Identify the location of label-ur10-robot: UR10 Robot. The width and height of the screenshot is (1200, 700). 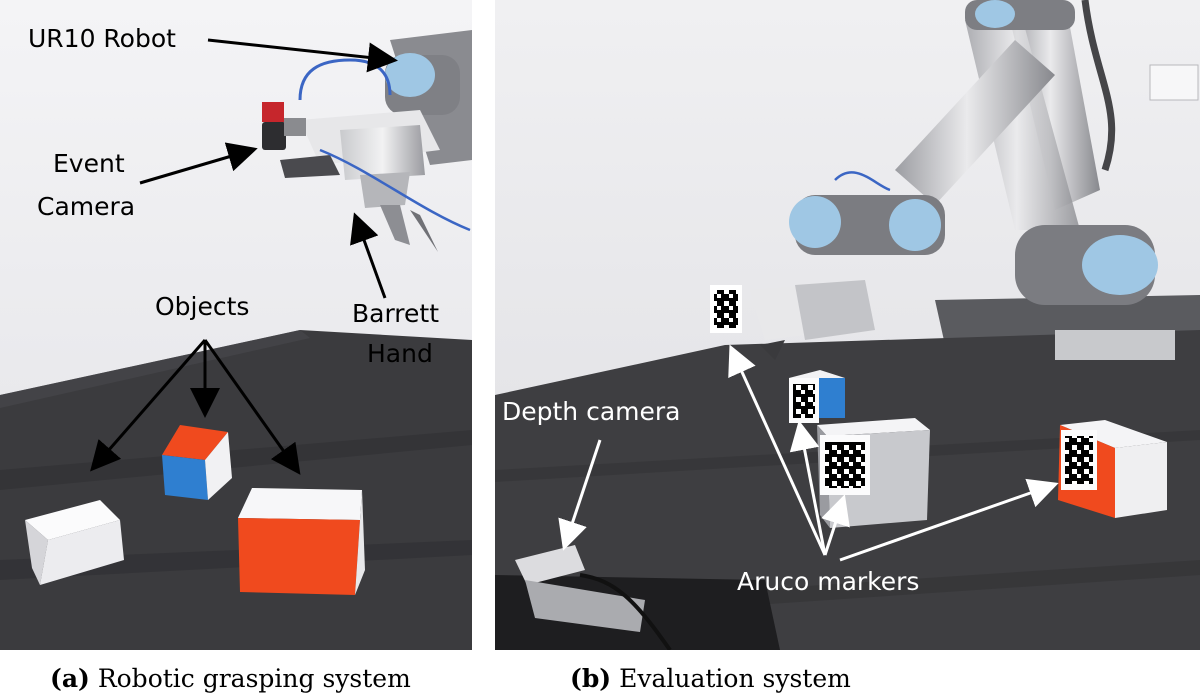
(102, 38).